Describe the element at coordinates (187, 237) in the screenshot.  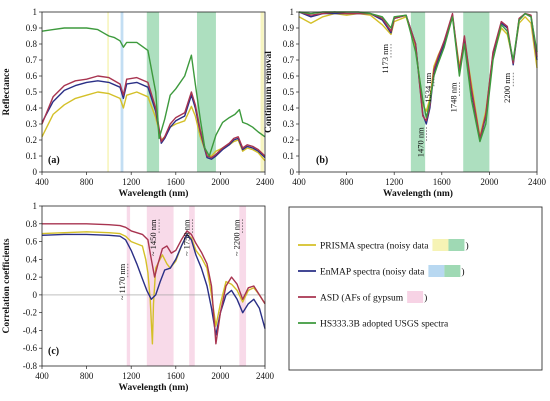
I see `annotation-label-2: ~ 1750 nm` at that location.